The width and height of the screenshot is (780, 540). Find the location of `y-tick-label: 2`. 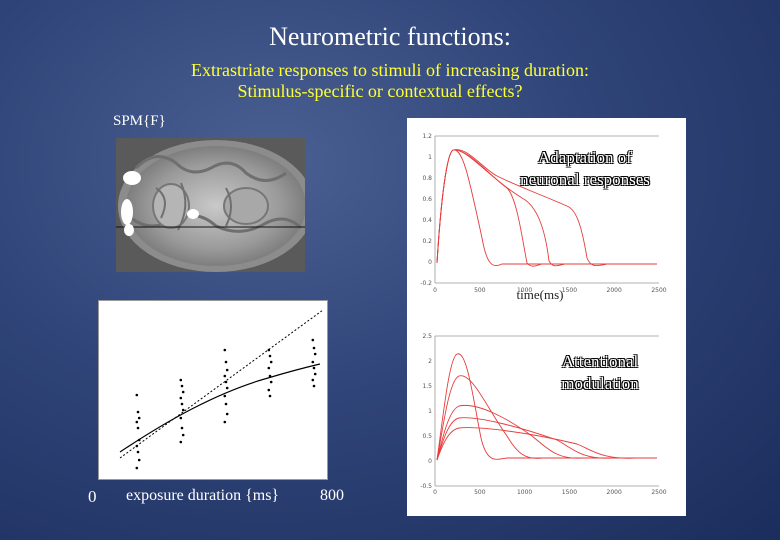

y-tick-label: 2 is located at coordinates (430, 361).